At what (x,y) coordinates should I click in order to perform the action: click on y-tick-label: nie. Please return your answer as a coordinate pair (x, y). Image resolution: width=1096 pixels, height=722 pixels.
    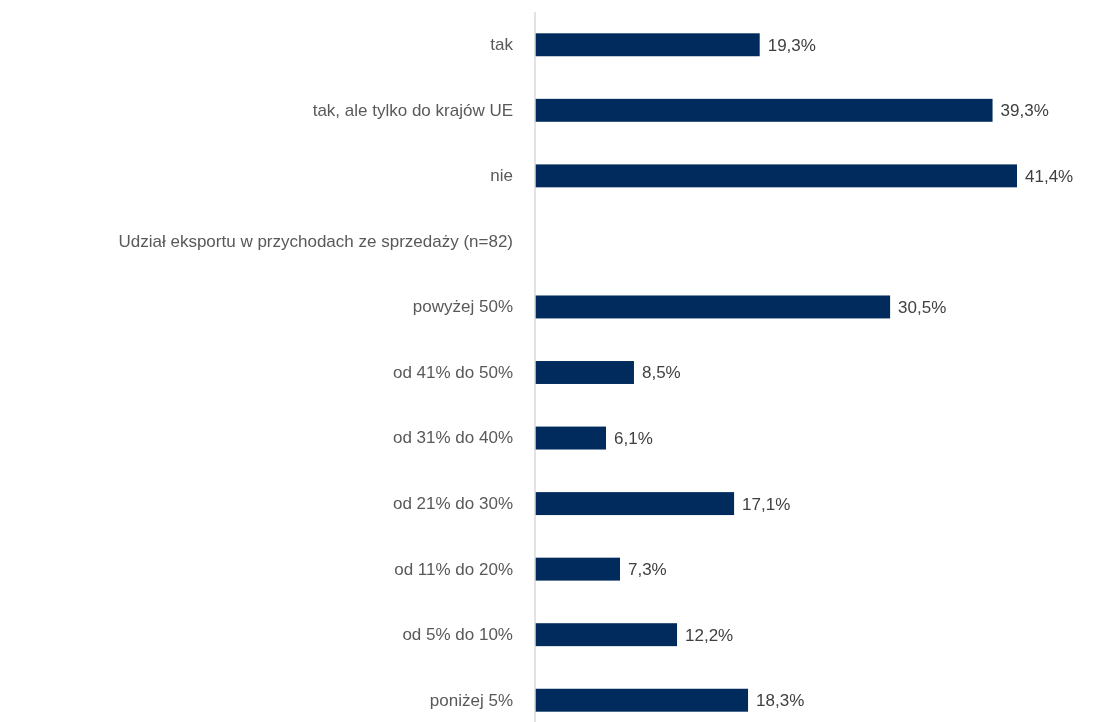
    Looking at the image, I should click on (501, 176).